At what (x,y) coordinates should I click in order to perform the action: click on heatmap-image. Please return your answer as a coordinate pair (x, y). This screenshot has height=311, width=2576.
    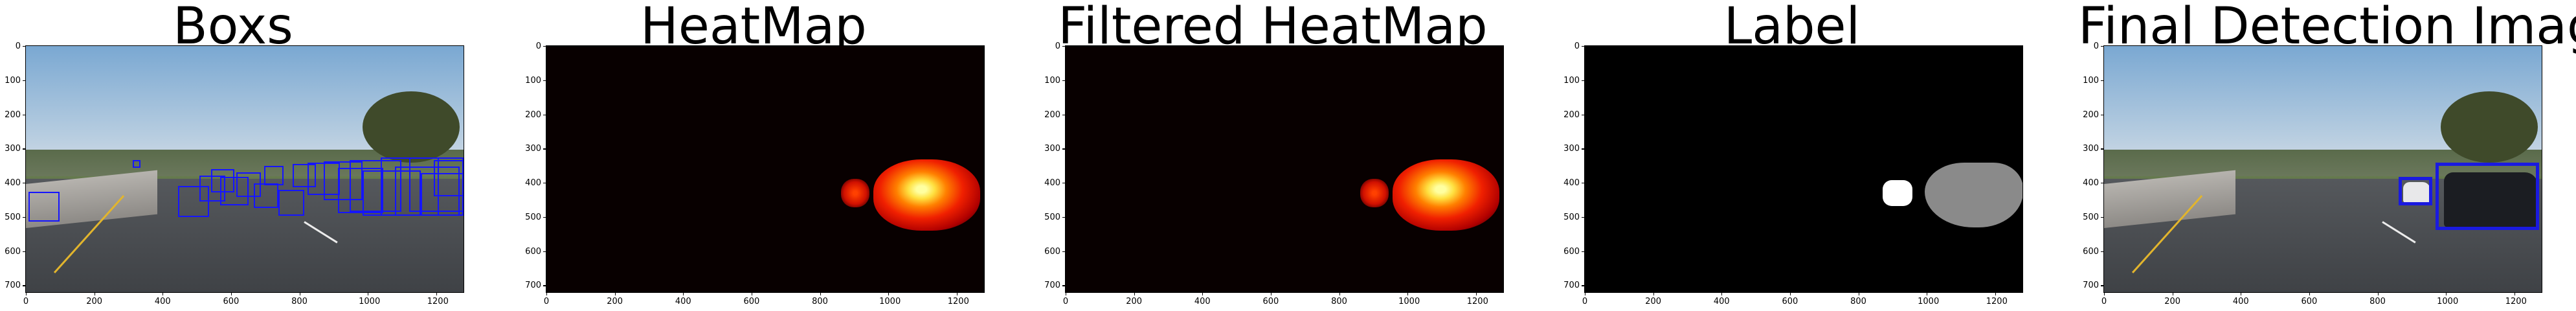
    Looking at the image, I should click on (765, 169).